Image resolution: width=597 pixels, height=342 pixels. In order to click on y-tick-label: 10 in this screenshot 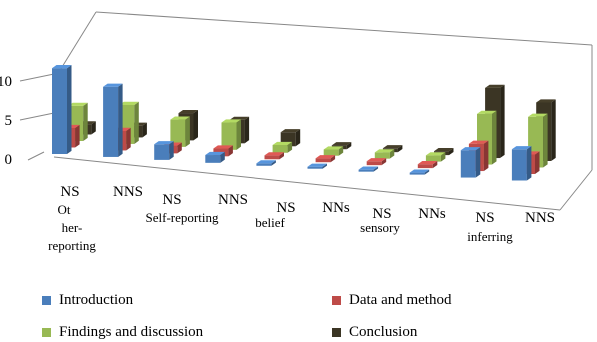, I will do `click(6, 82)`.